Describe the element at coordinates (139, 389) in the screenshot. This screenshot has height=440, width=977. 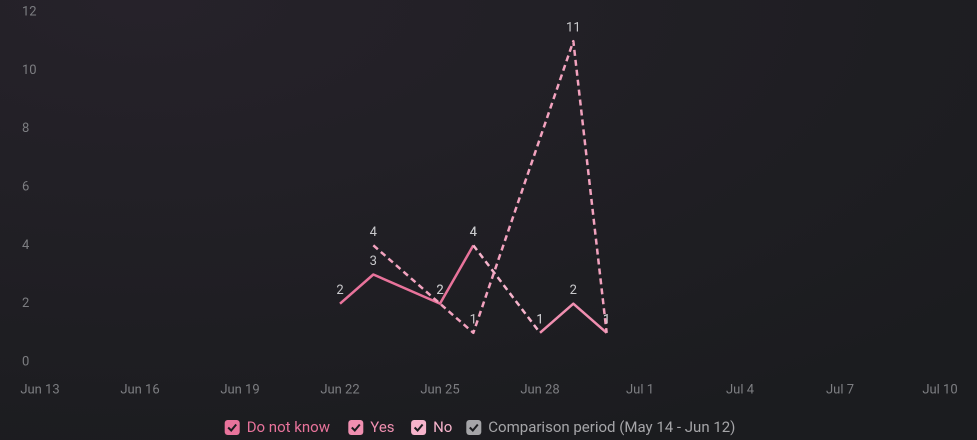
I see `x-tick-label: Jun 16` at that location.